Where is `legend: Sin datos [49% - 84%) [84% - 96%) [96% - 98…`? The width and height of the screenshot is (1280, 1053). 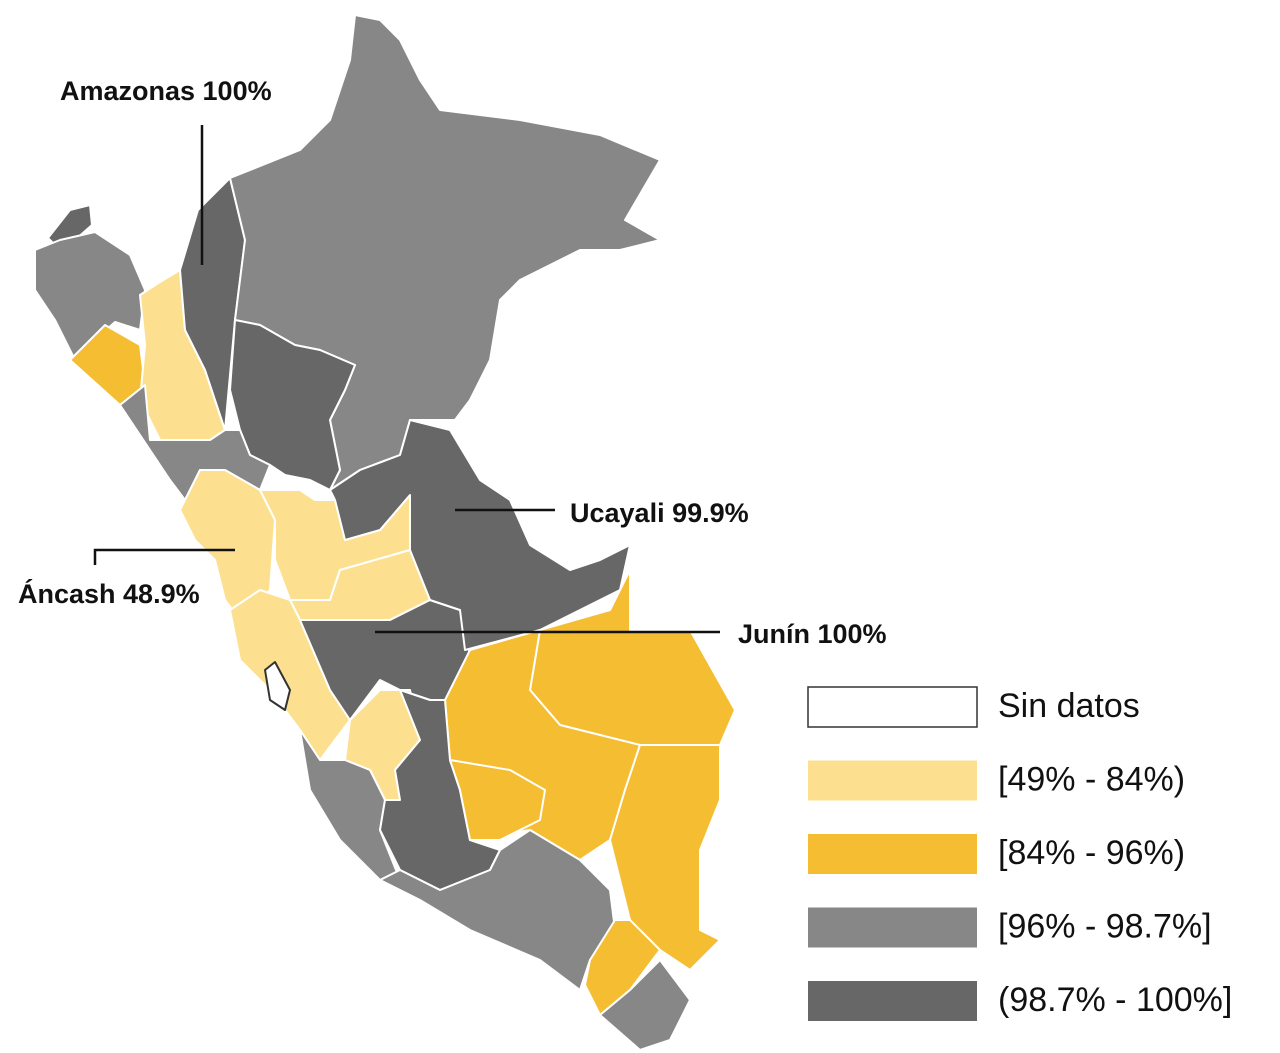
legend: Sin datos [49% - 84%) [84% - 96%) [96% - 98… is located at coordinates (1019, 853).